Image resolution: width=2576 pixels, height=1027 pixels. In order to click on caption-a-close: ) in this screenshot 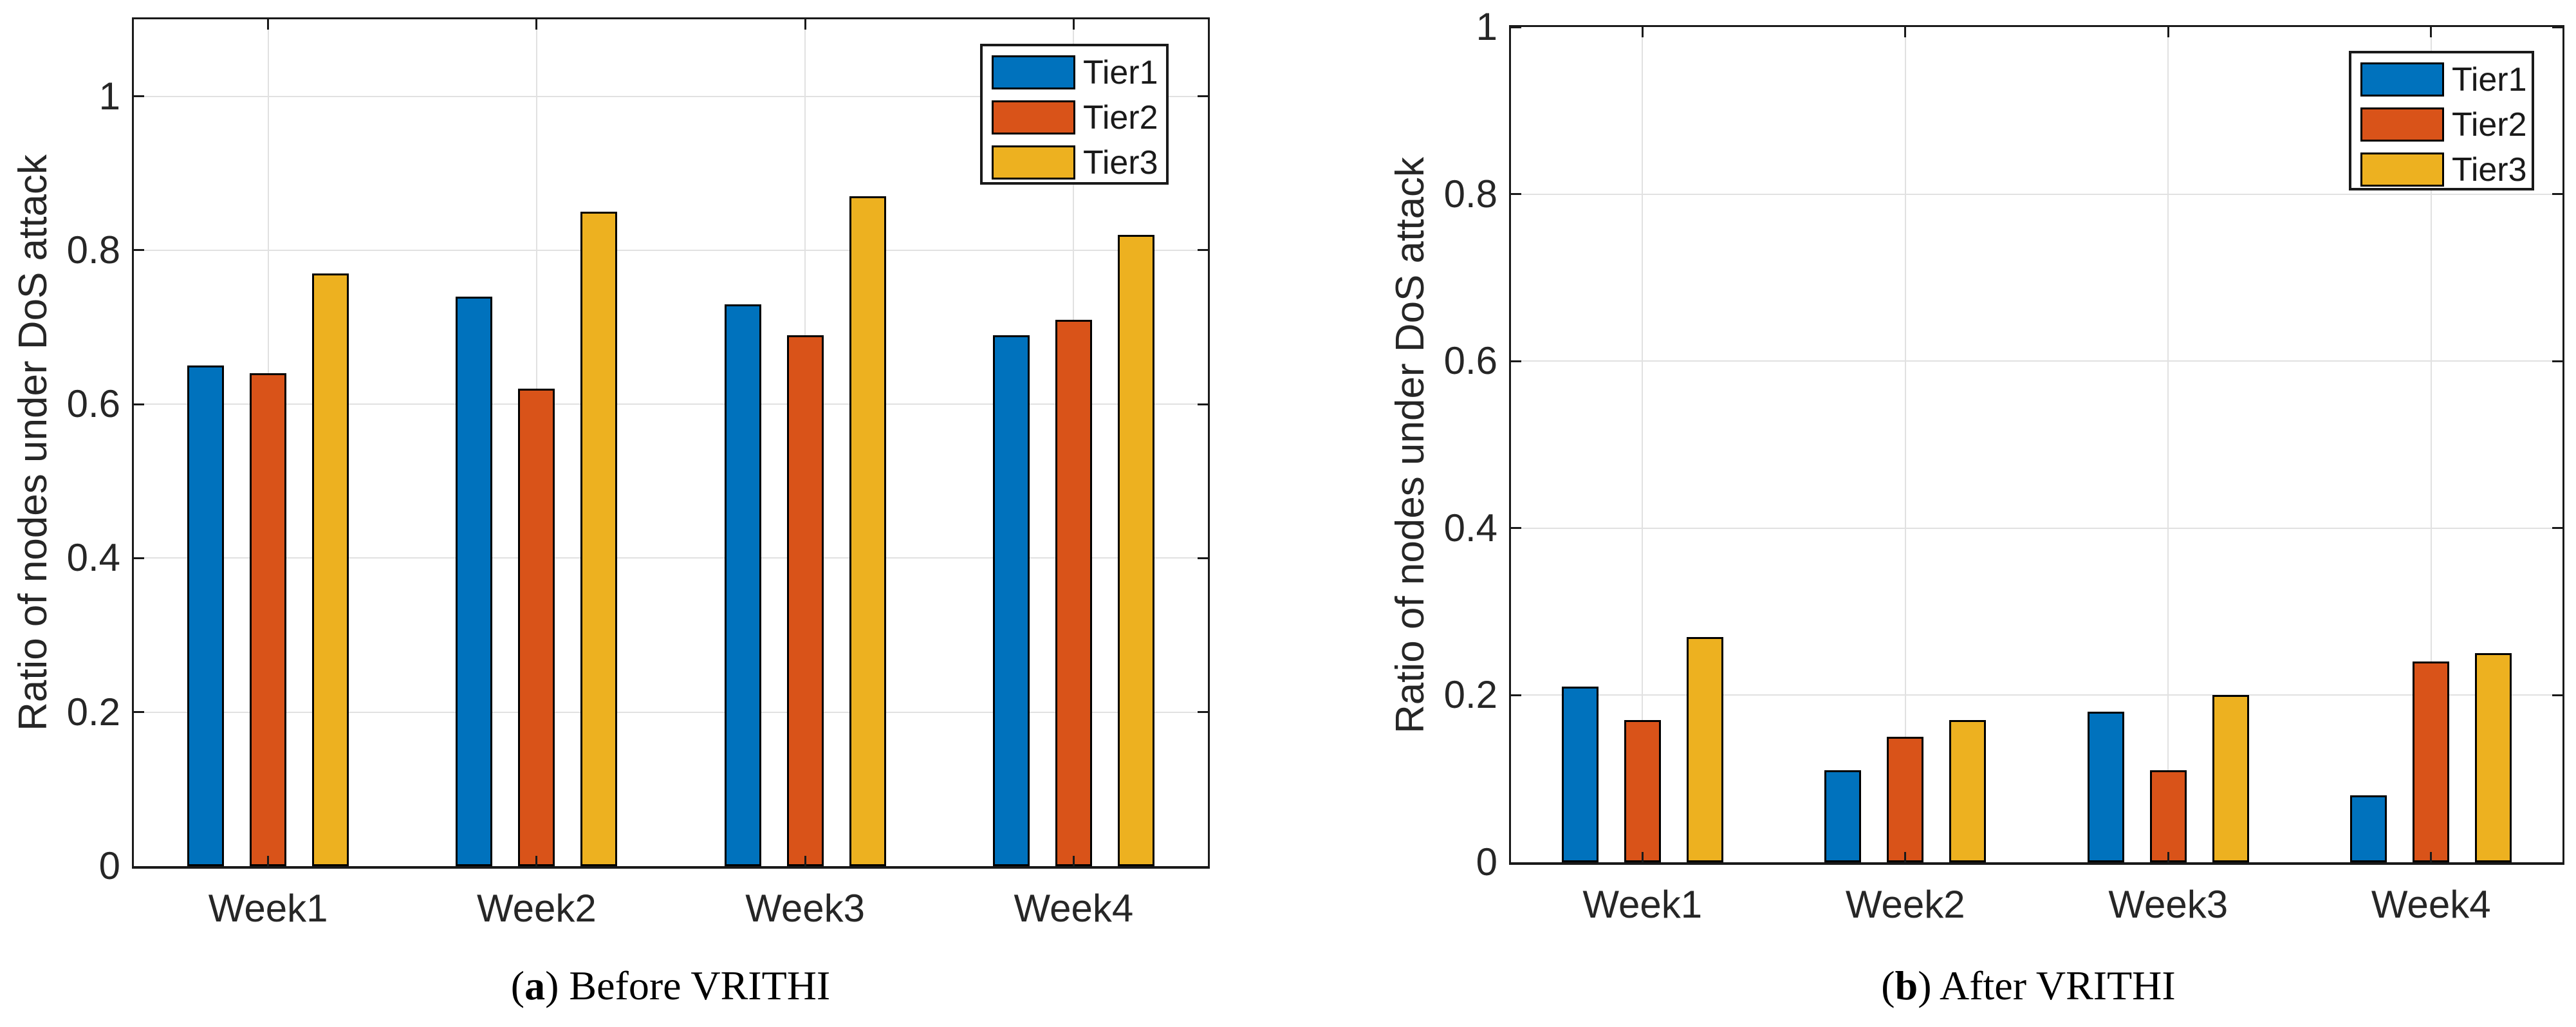, I will do `click(552, 985)`.